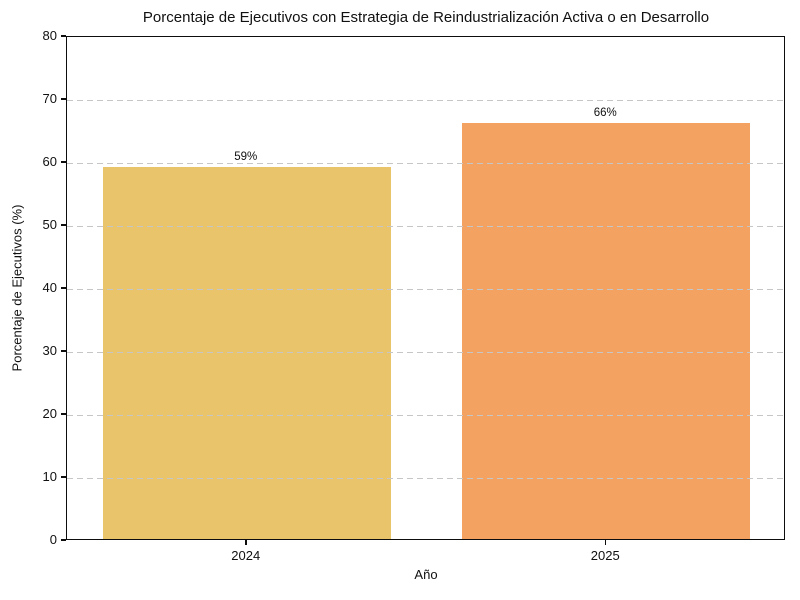 The width and height of the screenshot is (800, 600). What do you see at coordinates (49, 98) in the screenshot?
I see `y-tick-label: 70` at bounding box center [49, 98].